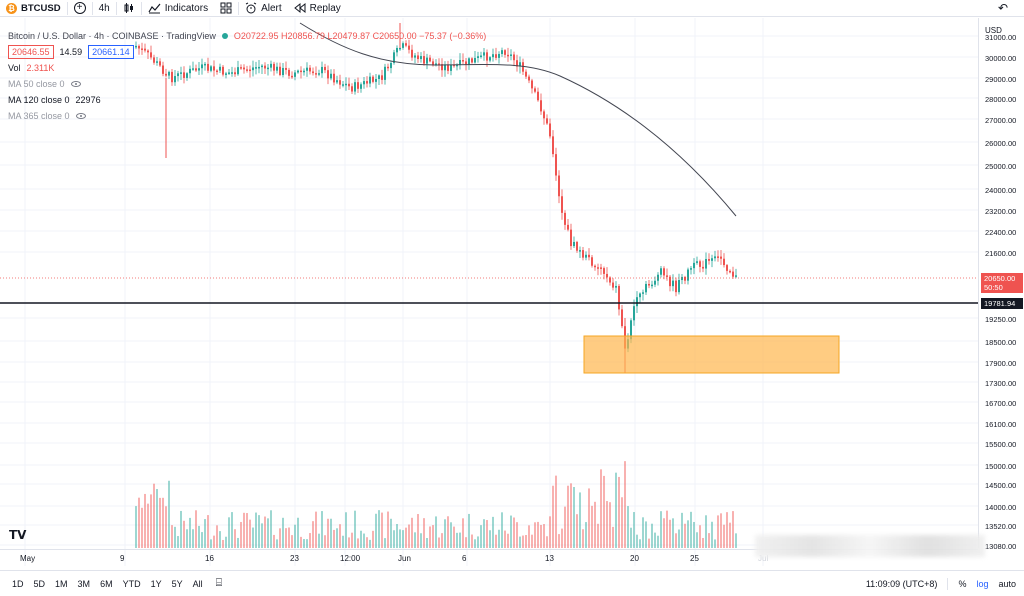 This screenshot has width=1024, height=596. What do you see at coordinates (31, 52) in the screenshot?
I see `sell-button: 20646.55` at bounding box center [31, 52].